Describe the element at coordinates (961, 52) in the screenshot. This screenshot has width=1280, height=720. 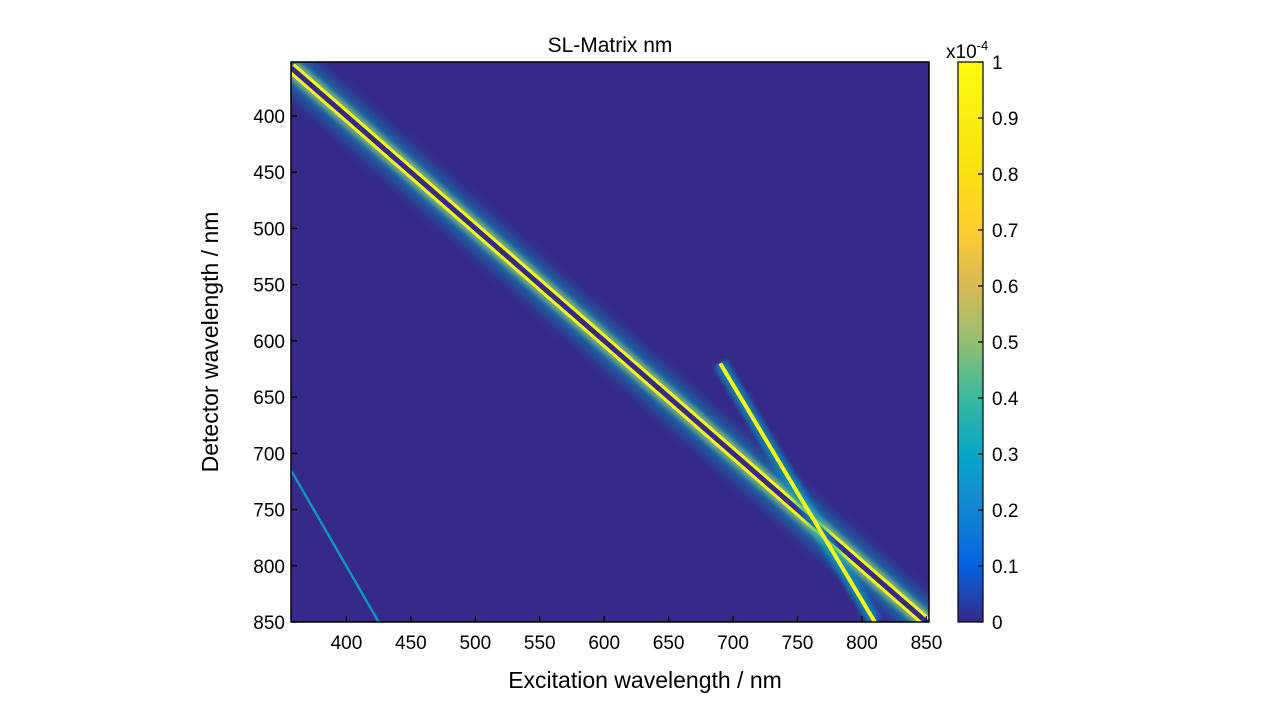
I see `colorbar-exponent-base: x10` at that location.